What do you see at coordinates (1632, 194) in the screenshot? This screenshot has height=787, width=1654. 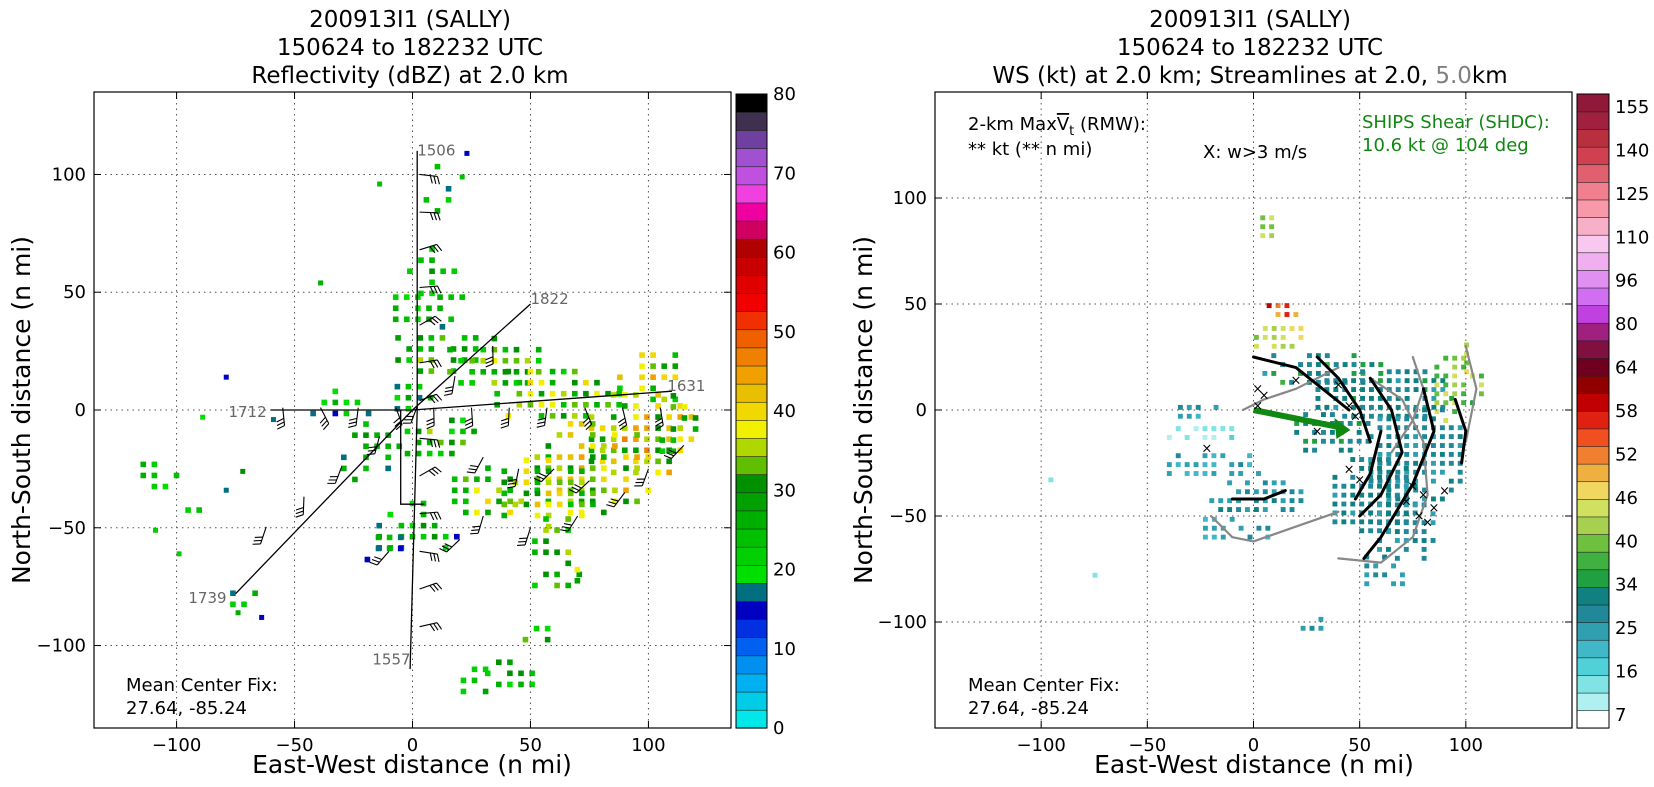 I see `right-colorbar-label: 125` at bounding box center [1632, 194].